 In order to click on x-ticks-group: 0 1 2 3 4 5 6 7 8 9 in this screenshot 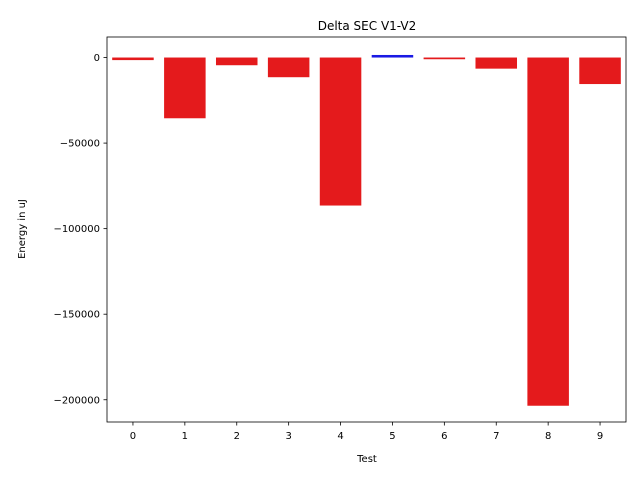, I will do `click(366, 432)`.